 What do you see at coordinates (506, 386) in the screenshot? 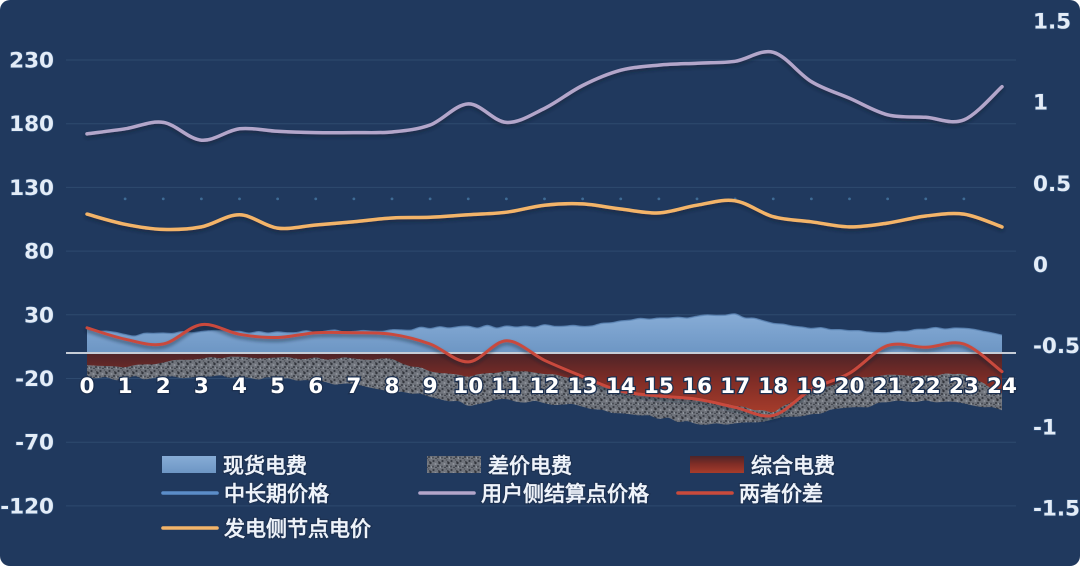
I see `x-axis-label: 11` at bounding box center [506, 386].